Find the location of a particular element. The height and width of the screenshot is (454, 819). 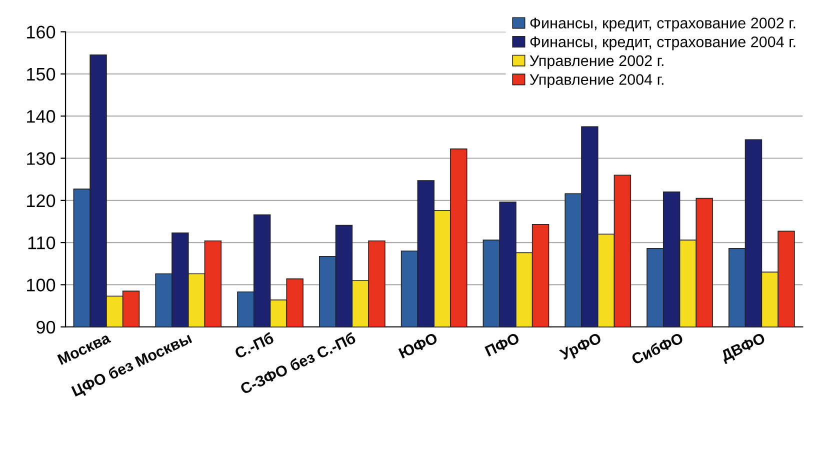

y-tick-label: 160 is located at coordinates (41, 32).